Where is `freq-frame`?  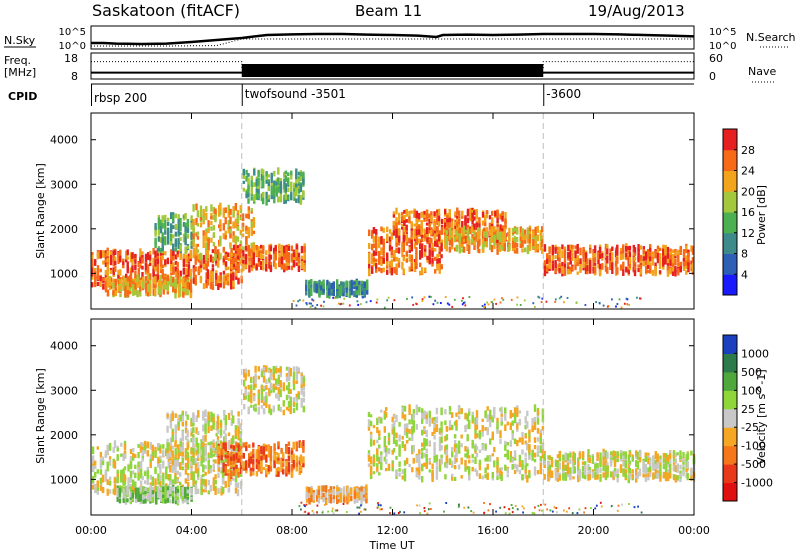 freq-frame is located at coordinates (392, 66).